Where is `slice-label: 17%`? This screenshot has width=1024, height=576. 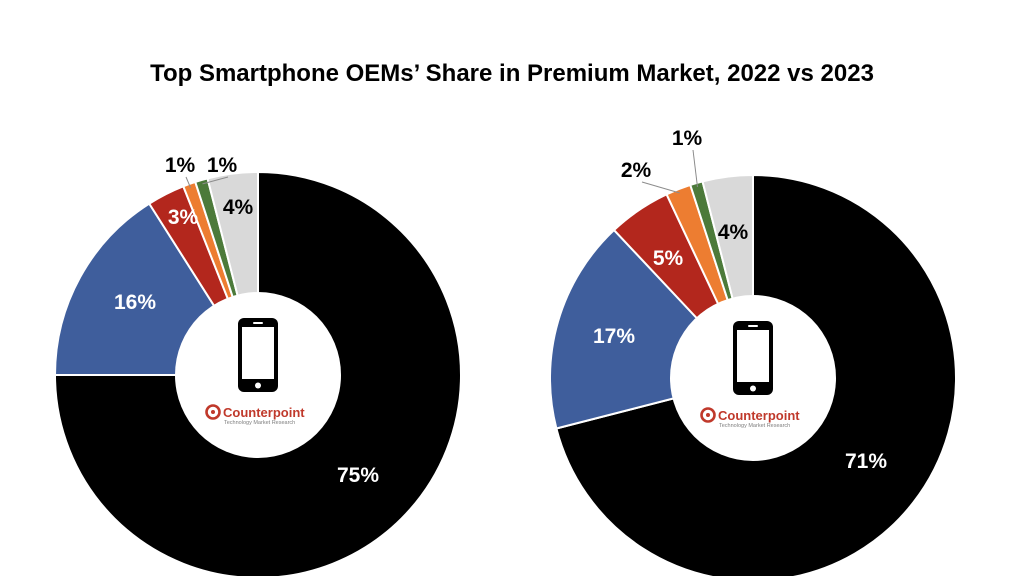 slice-label: 17% is located at coordinates (614, 336).